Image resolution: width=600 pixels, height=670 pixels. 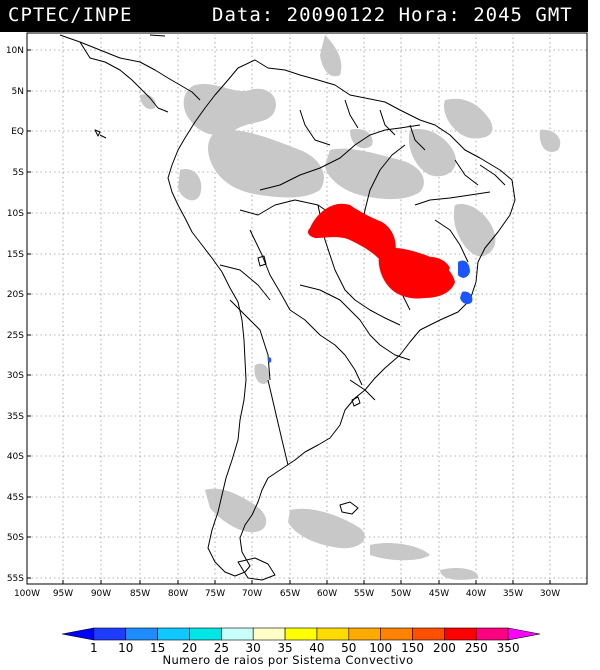 I want to click on lightning-cluster-main, so click(x=381, y=251).